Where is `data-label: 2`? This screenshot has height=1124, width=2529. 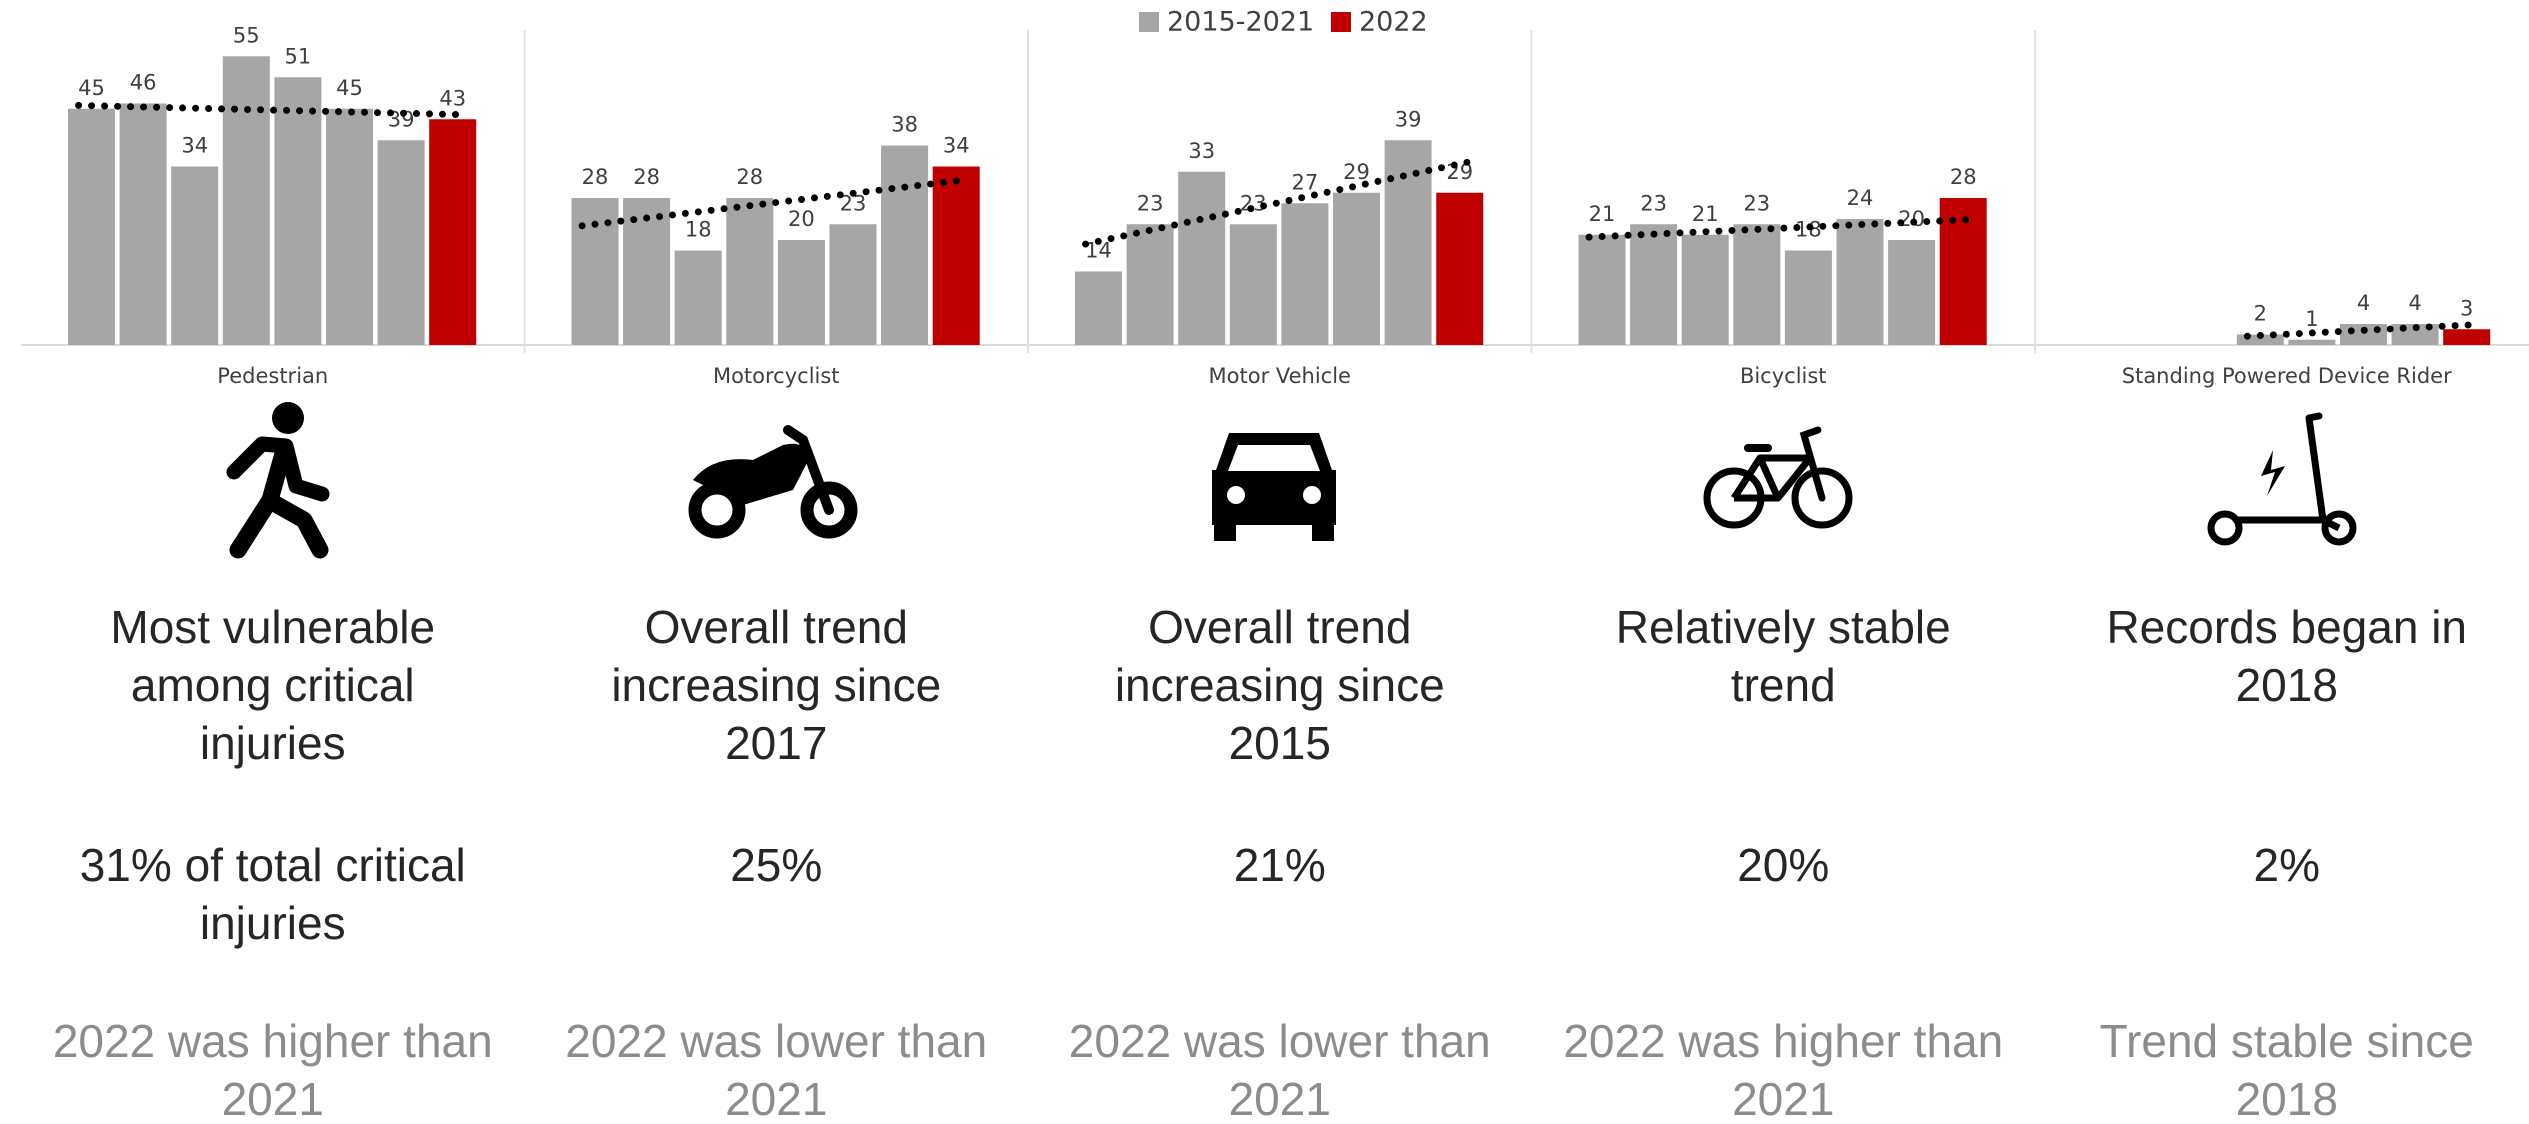 data-label: 2 is located at coordinates (2260, 314).